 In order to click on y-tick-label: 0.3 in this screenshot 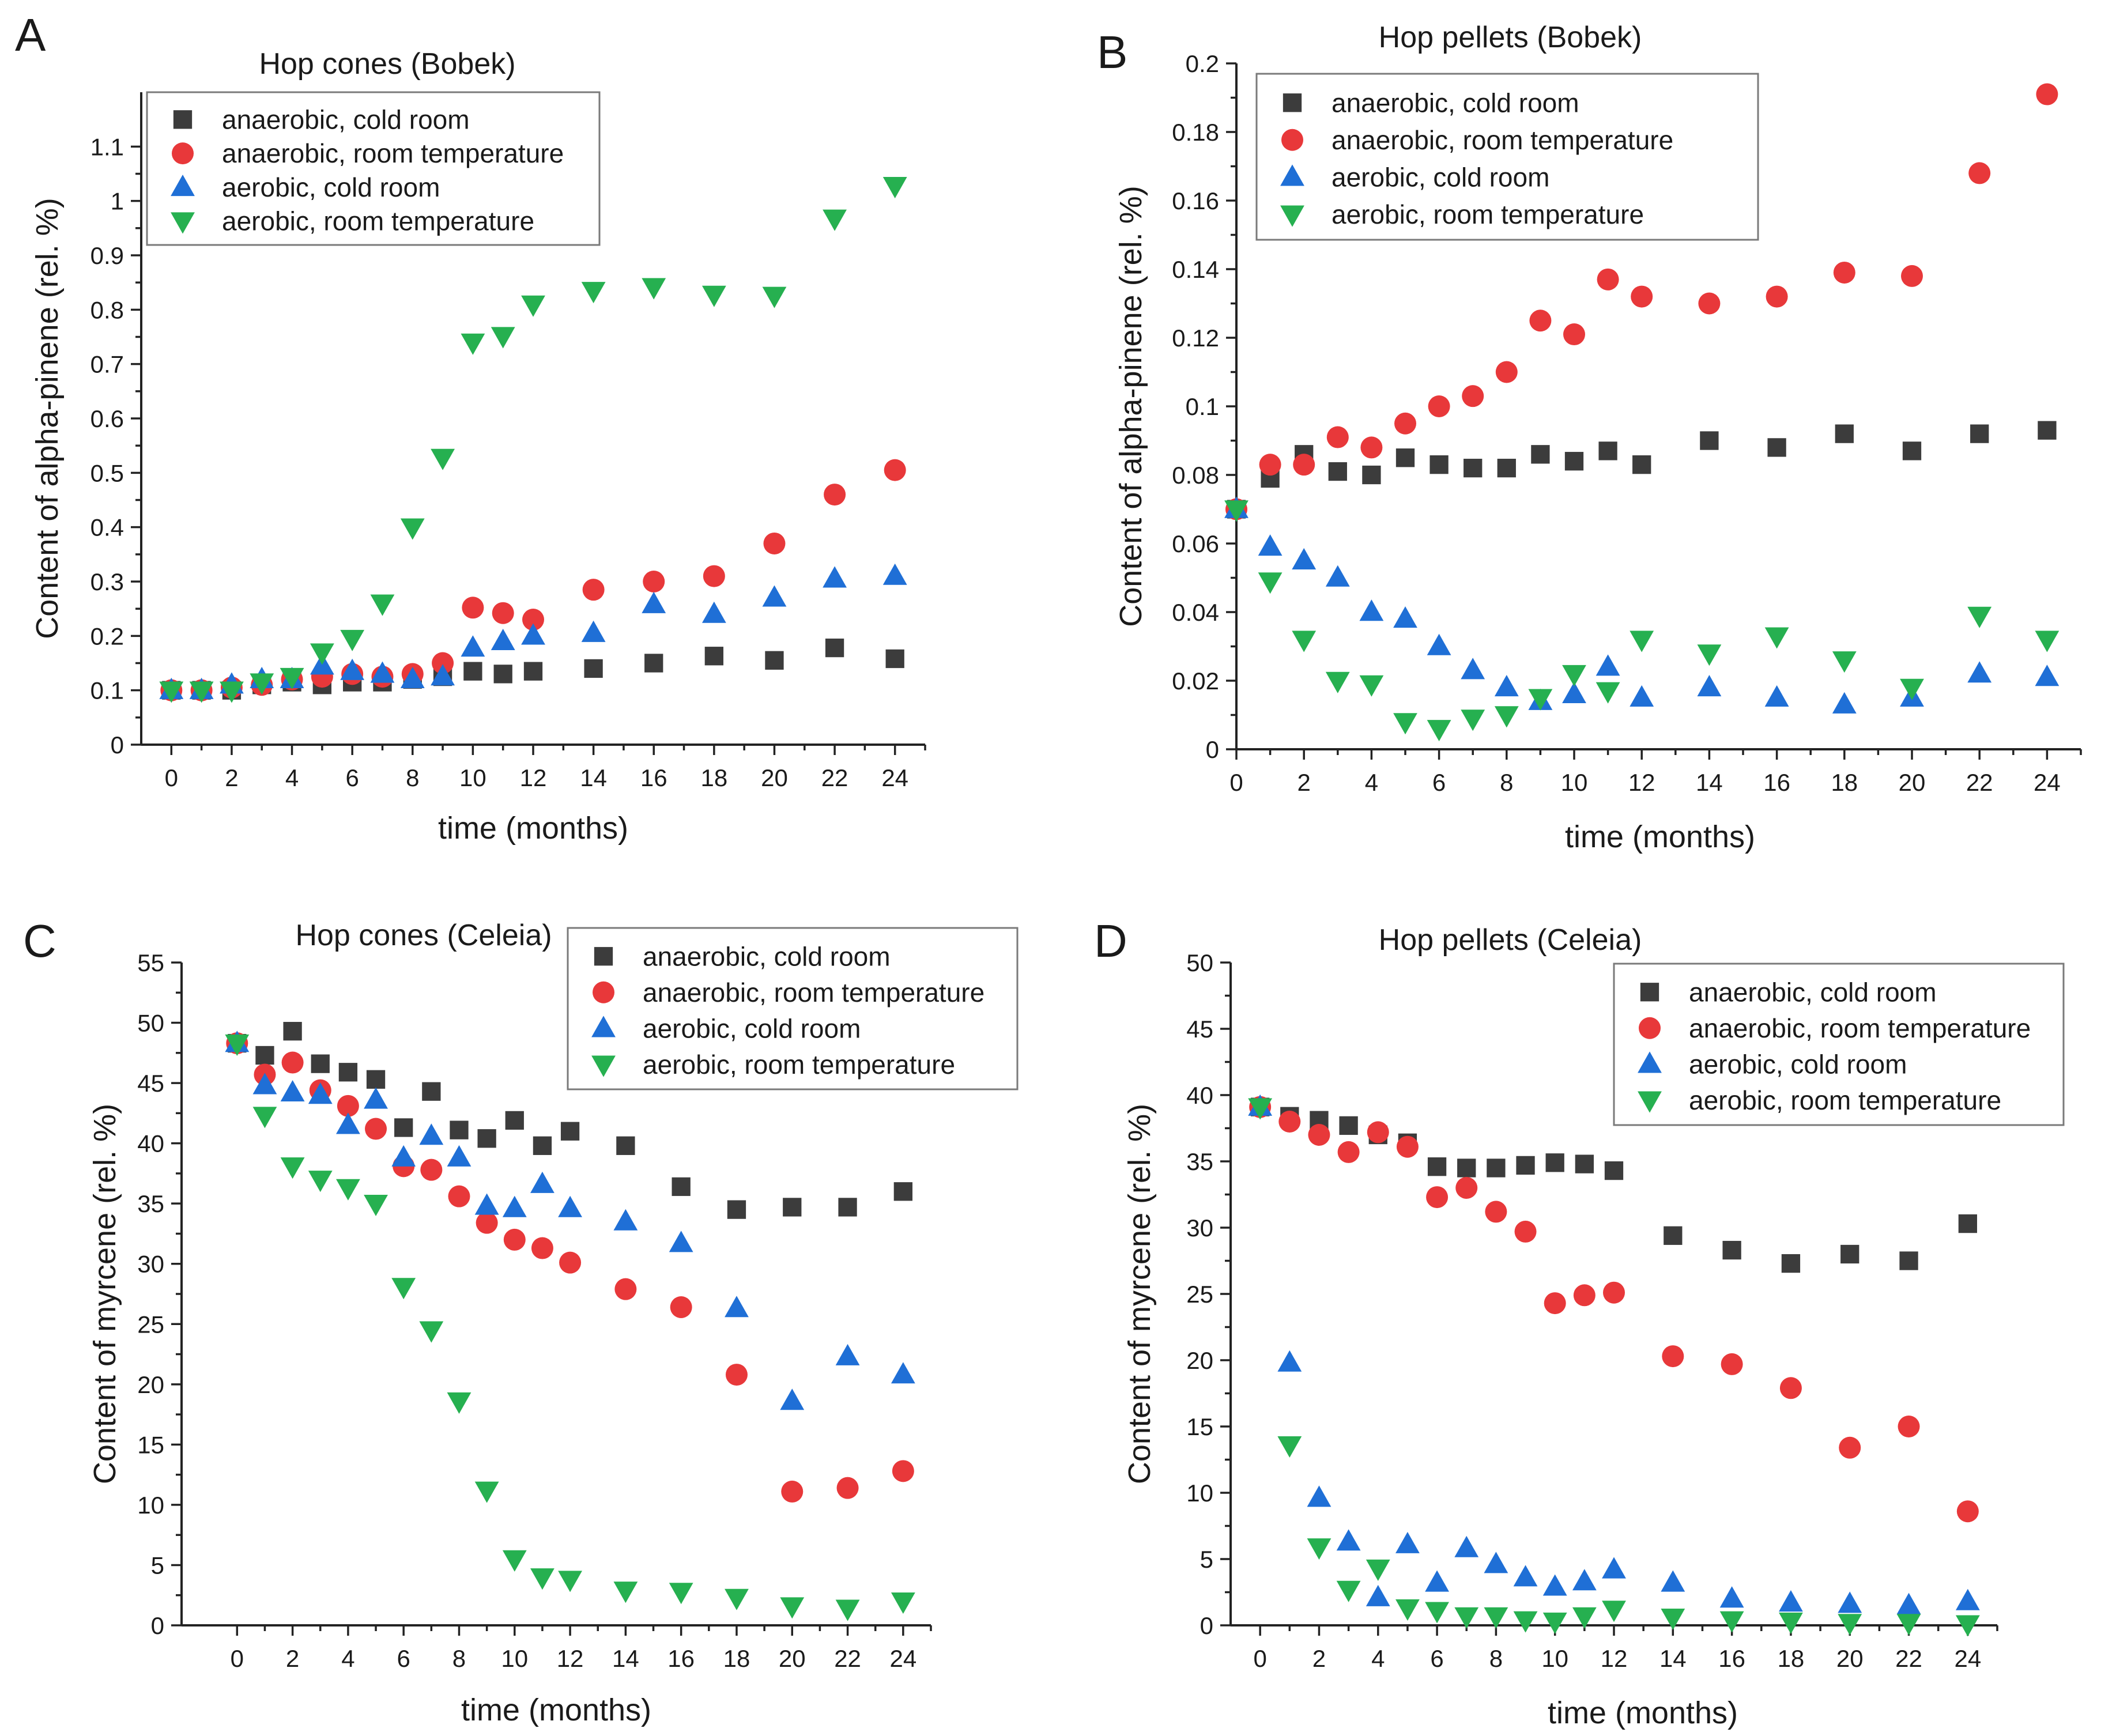, I will do `click(107, 581)`.